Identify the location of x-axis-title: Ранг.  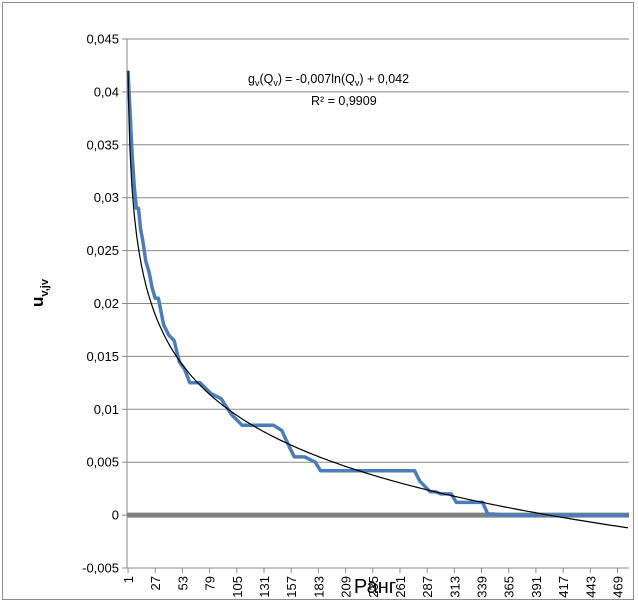
(375, 587).